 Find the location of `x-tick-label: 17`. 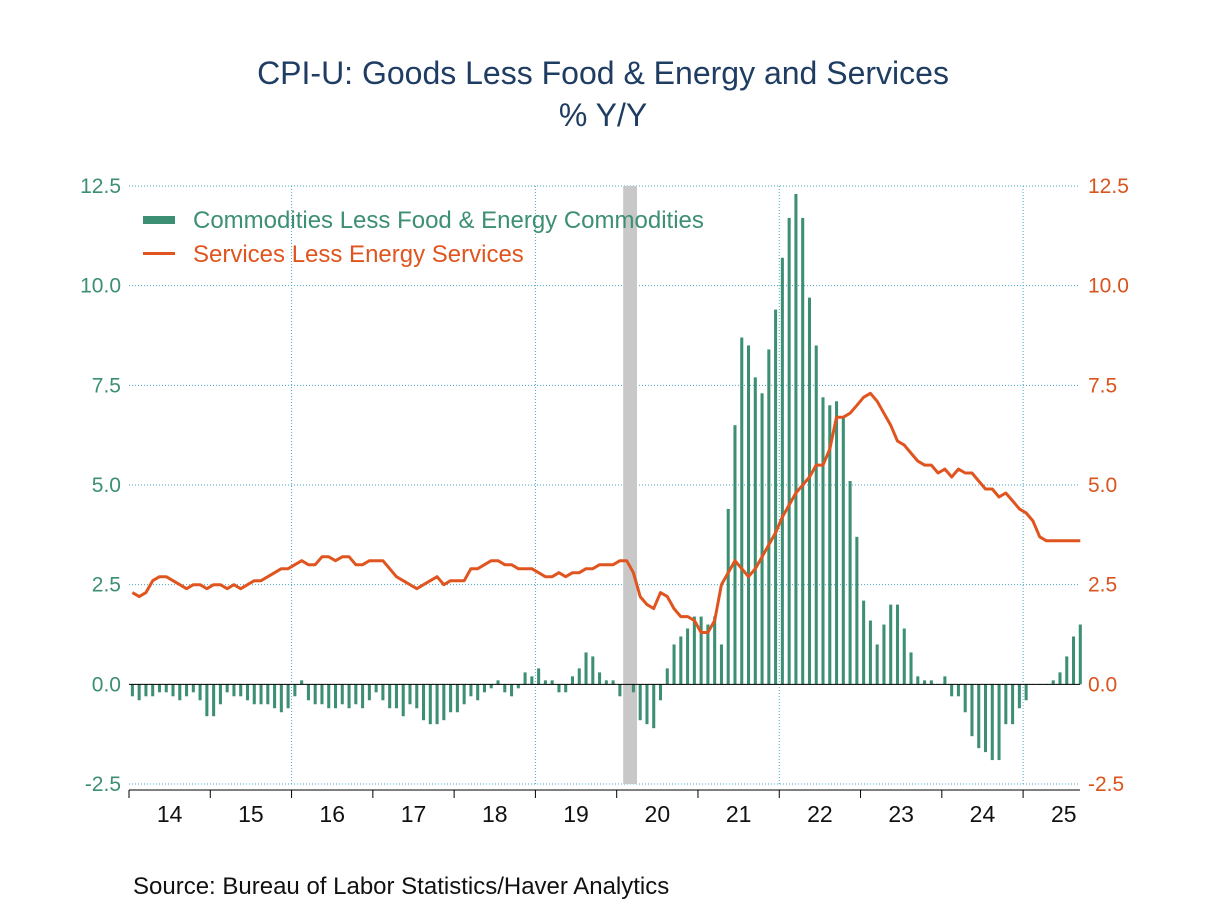

x-tick-label: 17 is located at coordinates (414, 814).